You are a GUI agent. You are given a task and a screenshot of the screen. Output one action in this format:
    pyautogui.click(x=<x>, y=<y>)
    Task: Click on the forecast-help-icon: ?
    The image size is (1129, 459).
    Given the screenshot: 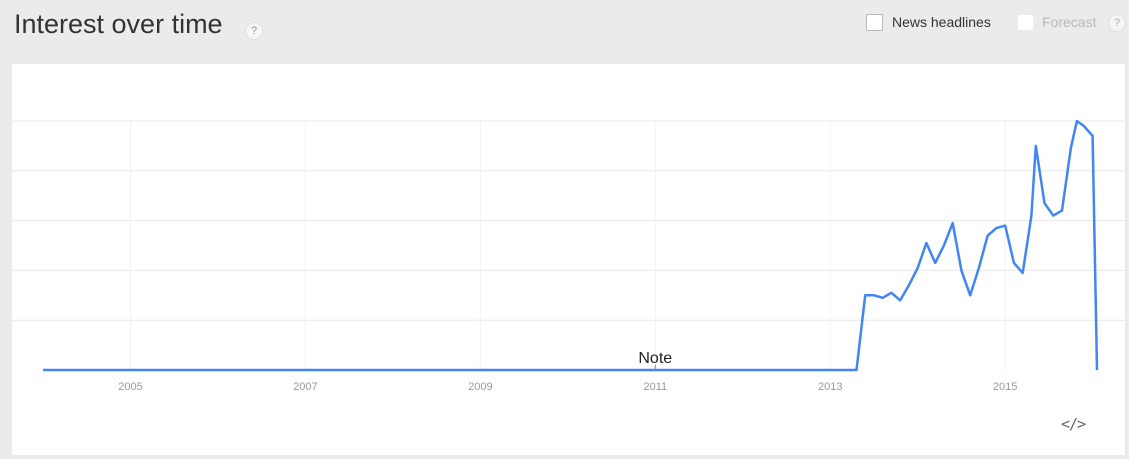 What is the action you would take?
    pyautogui.click(x=1117, y=23)
    